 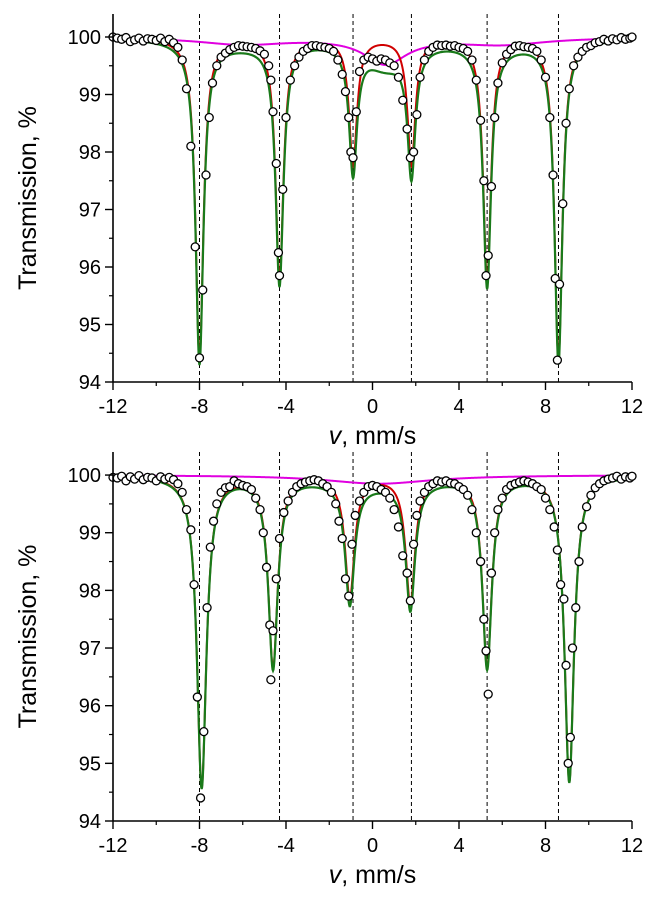 I want to click on y-tick-label: 96, so click(x=90, y=268).